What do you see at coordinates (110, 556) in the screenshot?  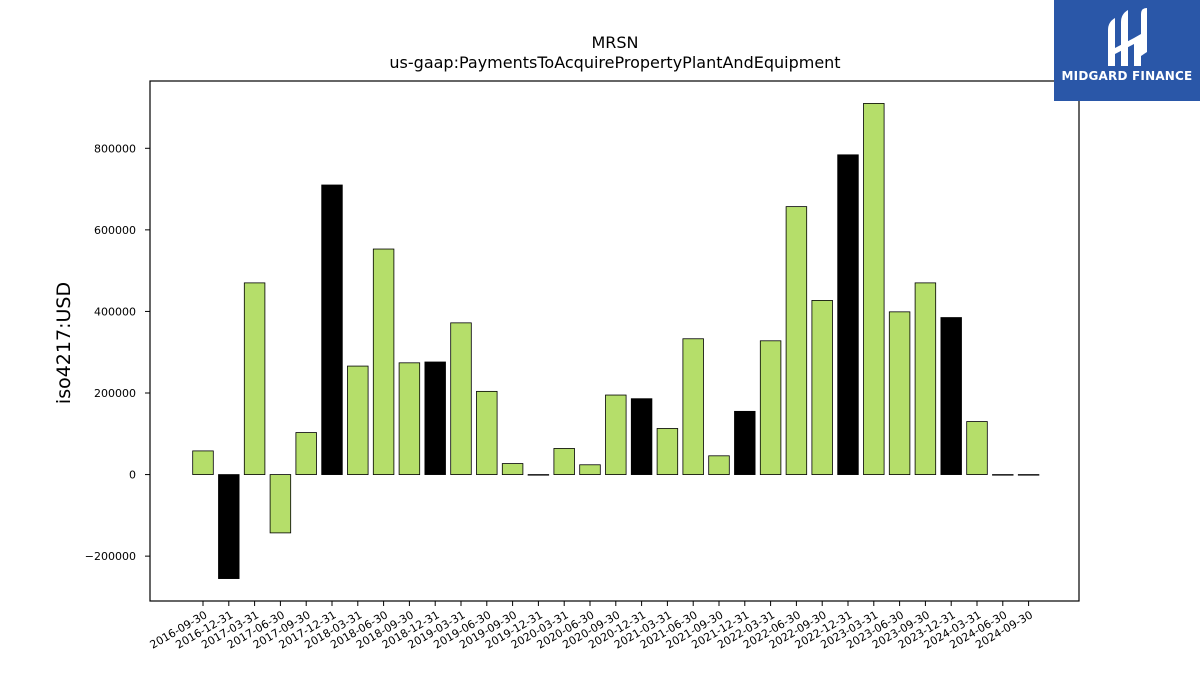 I see `y-tick-label: −200000` at bounding box center [110, 556].